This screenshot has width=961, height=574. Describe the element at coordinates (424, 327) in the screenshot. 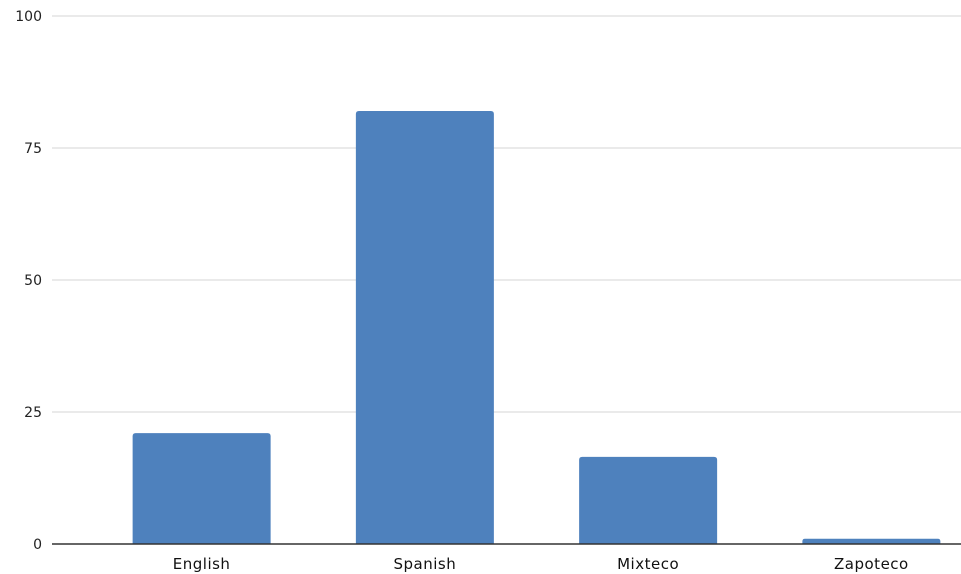

I see `bar-spanish` at that location.